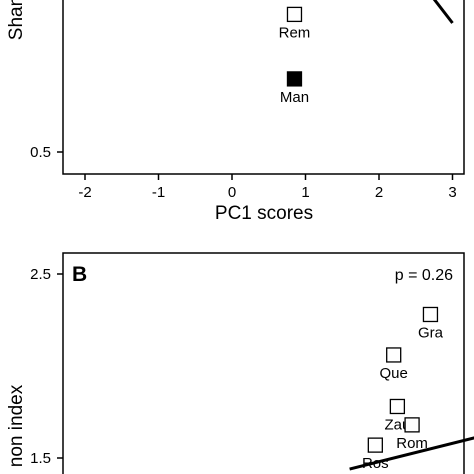  What do you see at coordinates (84, 192) in the screenshot?
I see `x-tick-label: -2` at bounding box center [84, 192].